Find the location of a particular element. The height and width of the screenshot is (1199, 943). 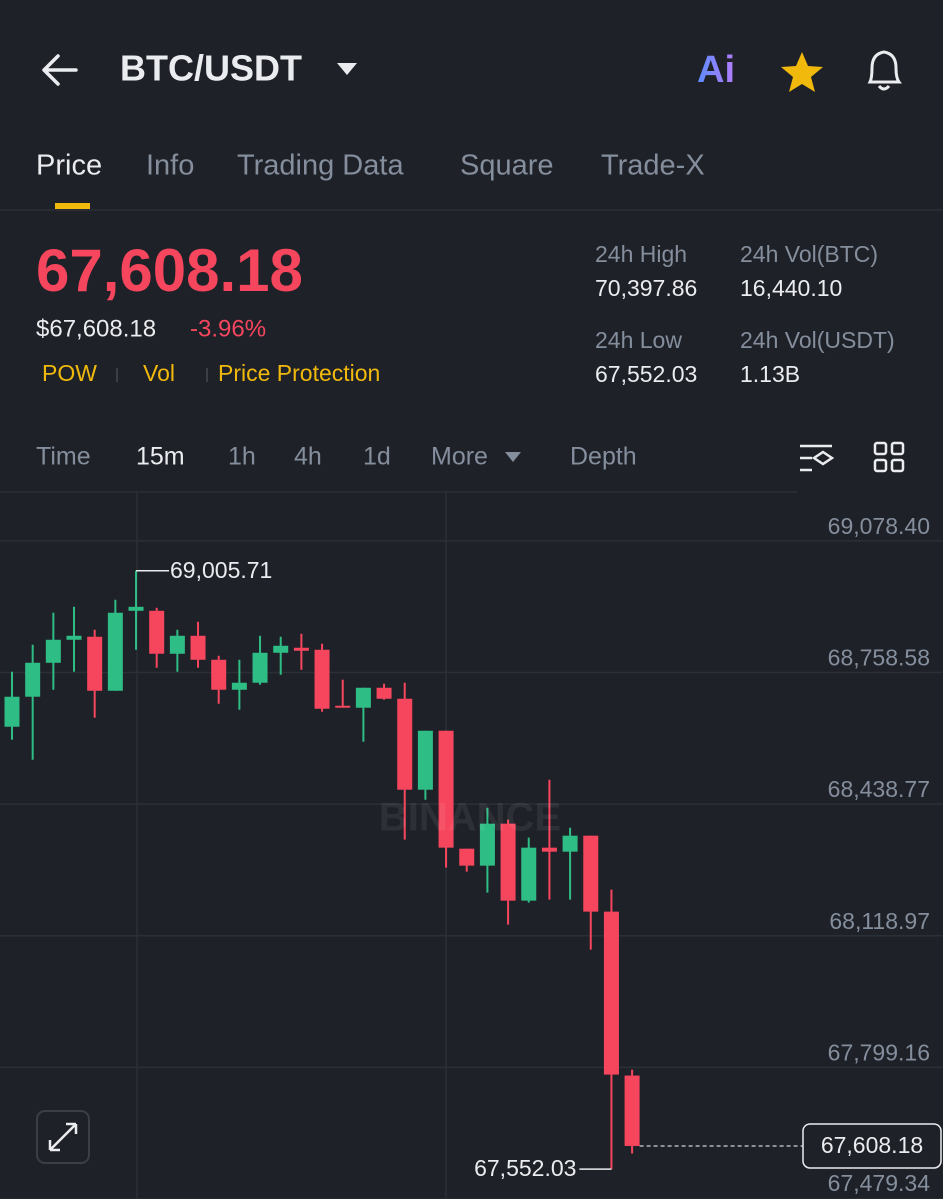

tag: Price Protection is located at coordinates (299, 373).